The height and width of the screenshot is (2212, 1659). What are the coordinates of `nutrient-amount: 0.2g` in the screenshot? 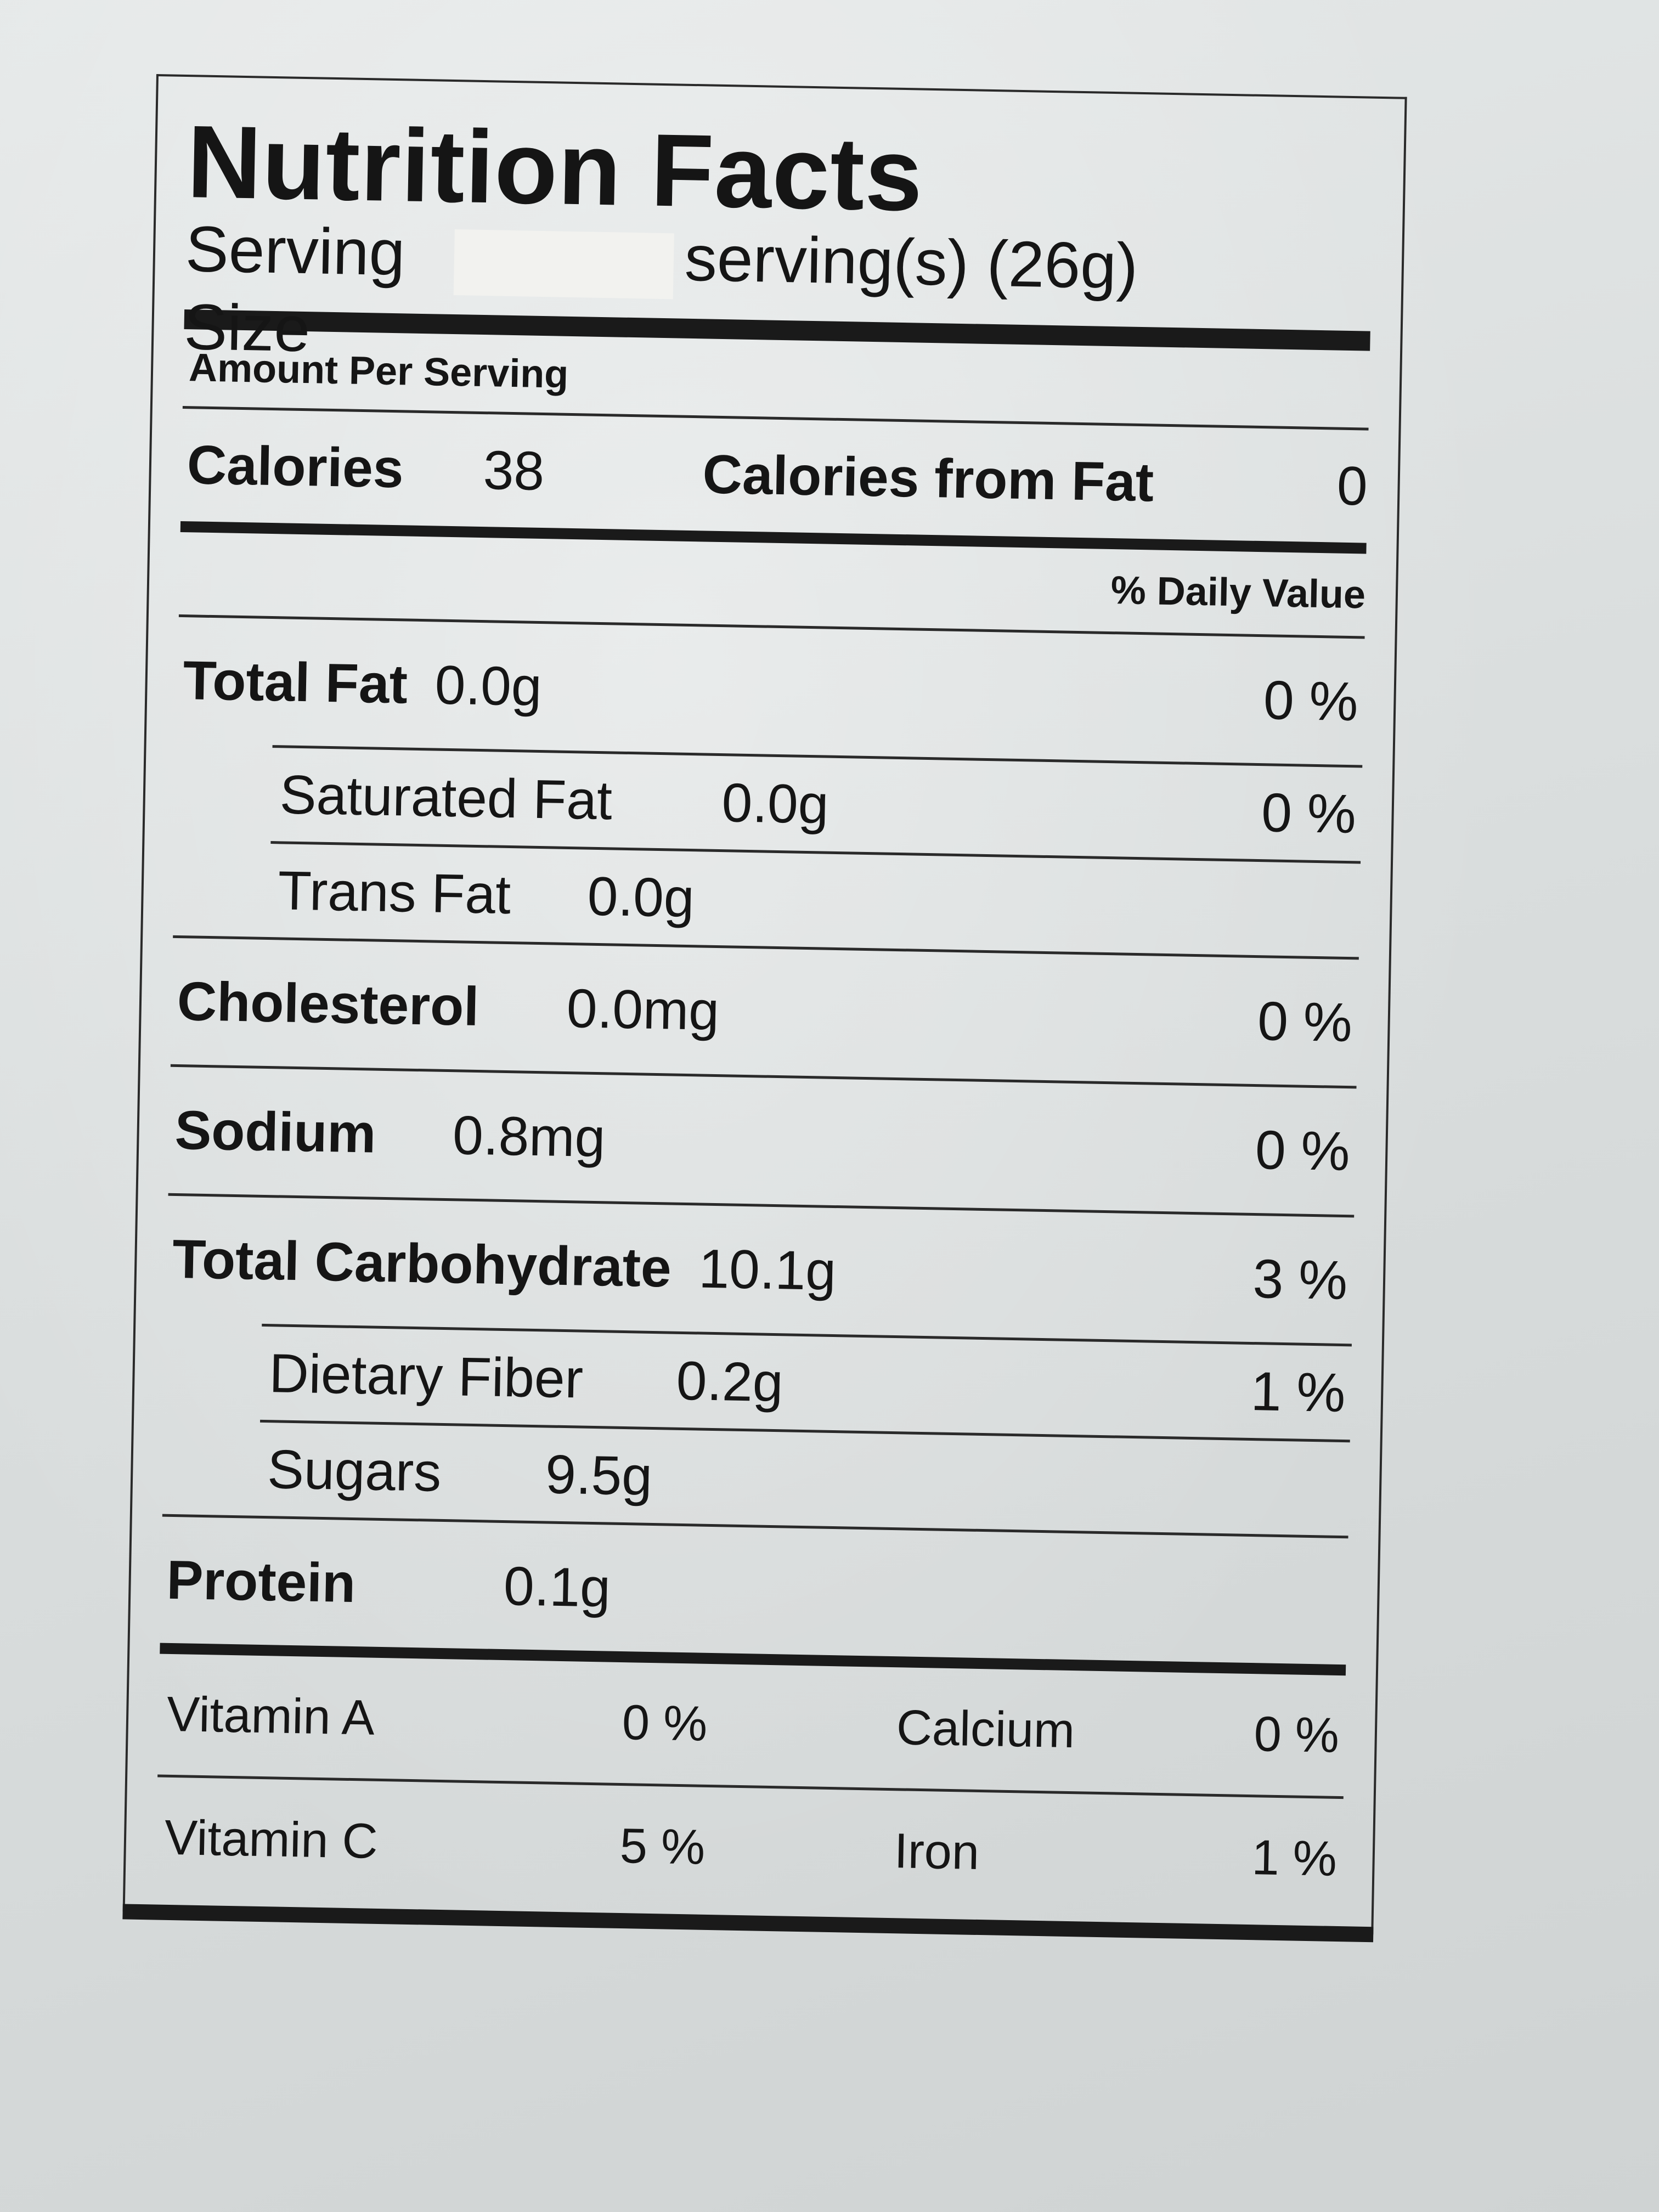 It's located at (730, 1382).